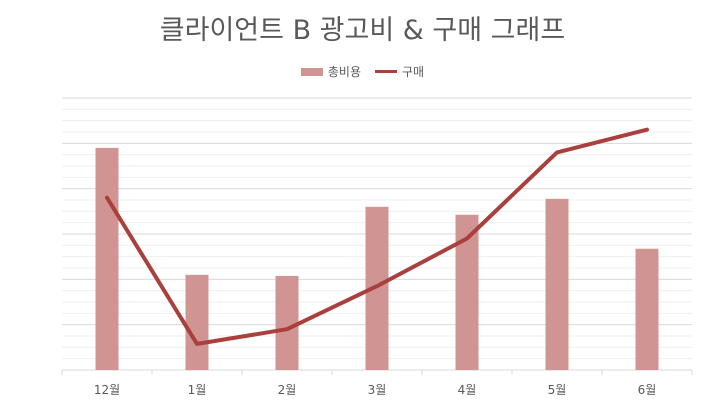  I want to click on chart-title: 클라이언트 B 광고비 & 구매 그래프, so click(362, 30).